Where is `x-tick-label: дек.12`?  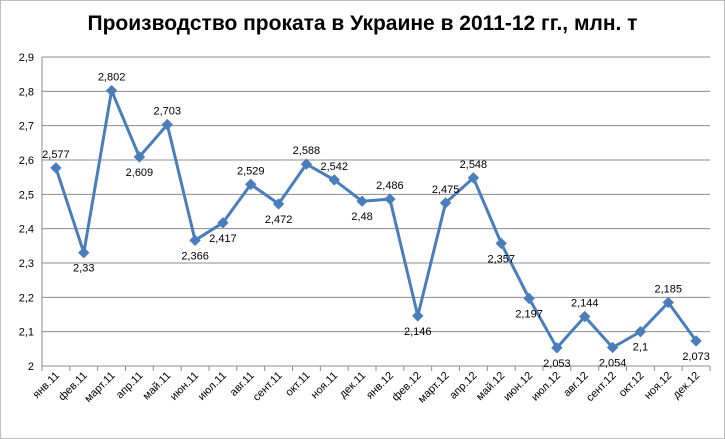
x-tick-label: дек.12 is located at coordinates (687, 386).